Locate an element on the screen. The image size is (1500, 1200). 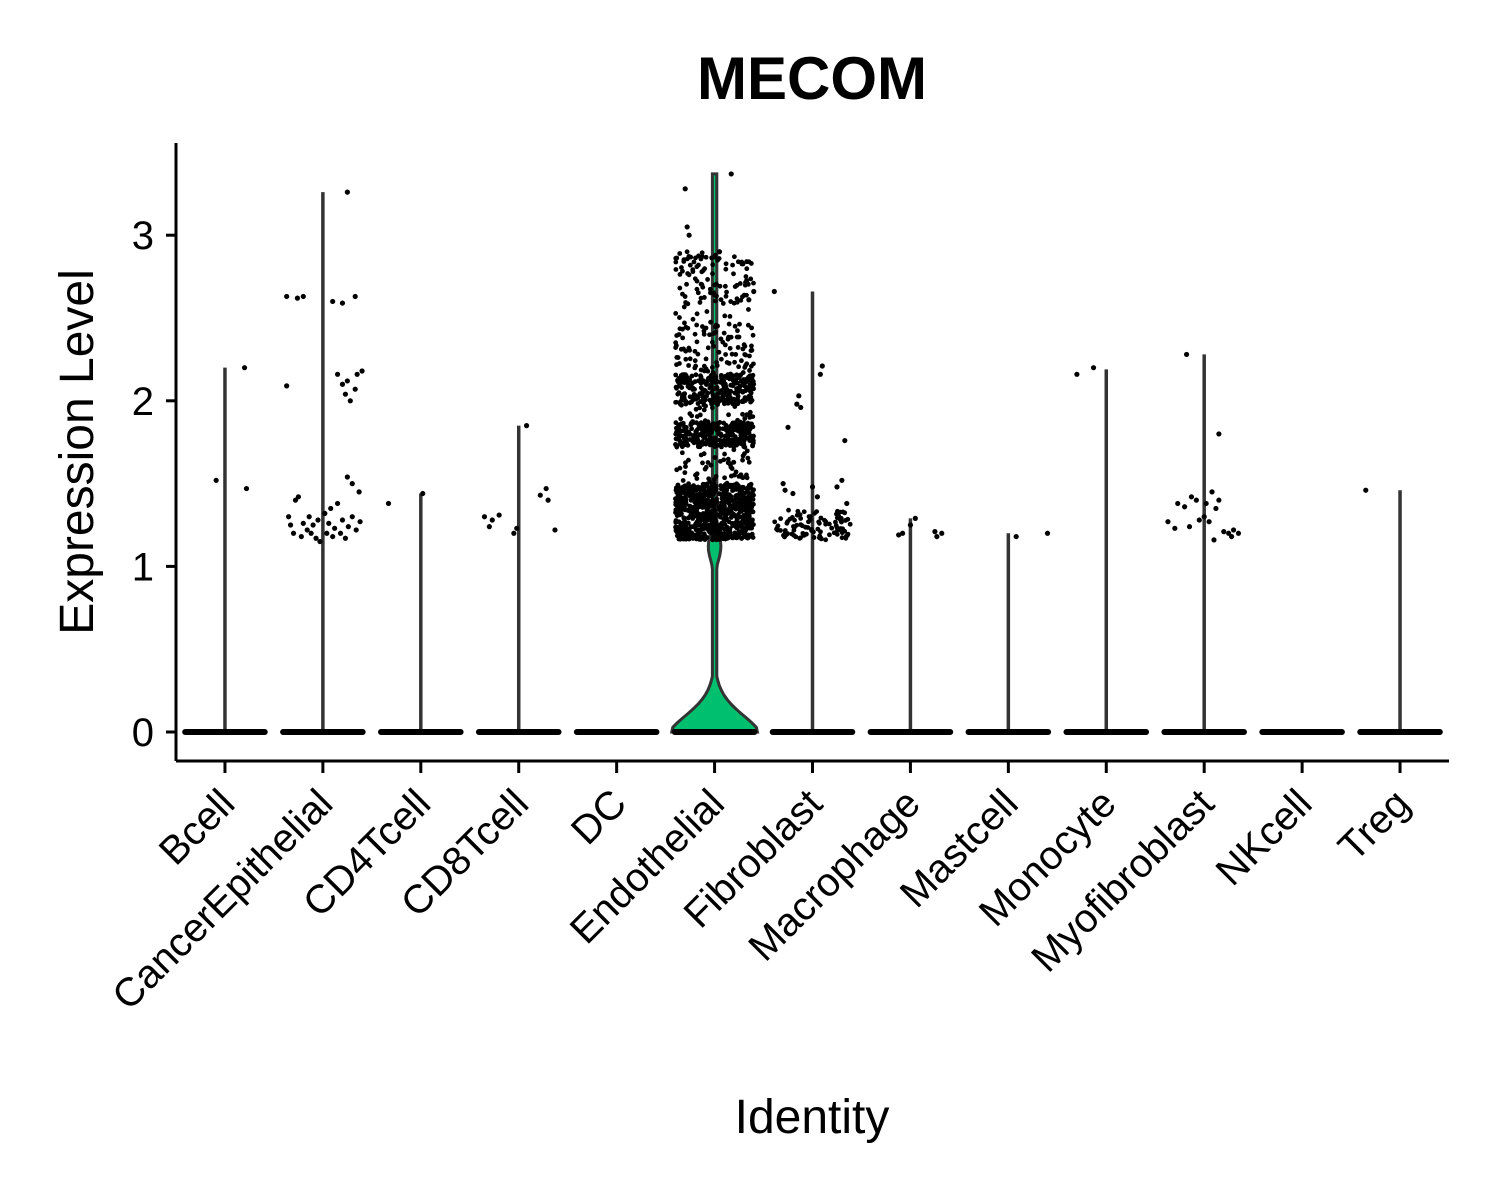
x-category-label: DC is located at coordinates (599, 817).